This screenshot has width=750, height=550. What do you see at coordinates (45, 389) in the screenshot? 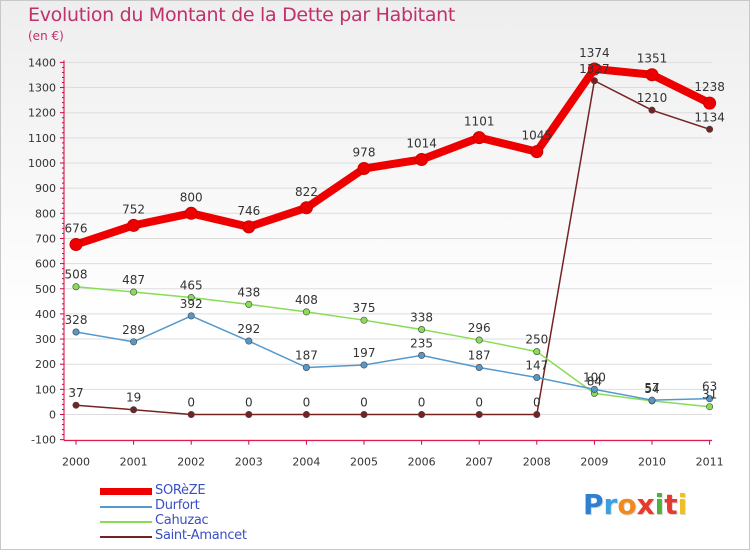
I see `y-tick-label: 100` at bounding box center [45, 389].